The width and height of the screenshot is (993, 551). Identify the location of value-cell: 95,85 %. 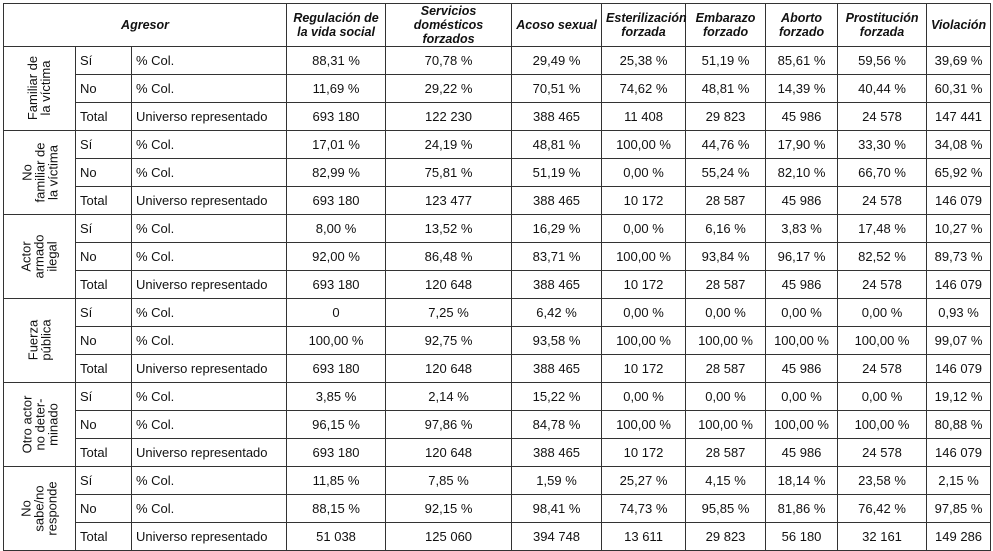
(726, 508).